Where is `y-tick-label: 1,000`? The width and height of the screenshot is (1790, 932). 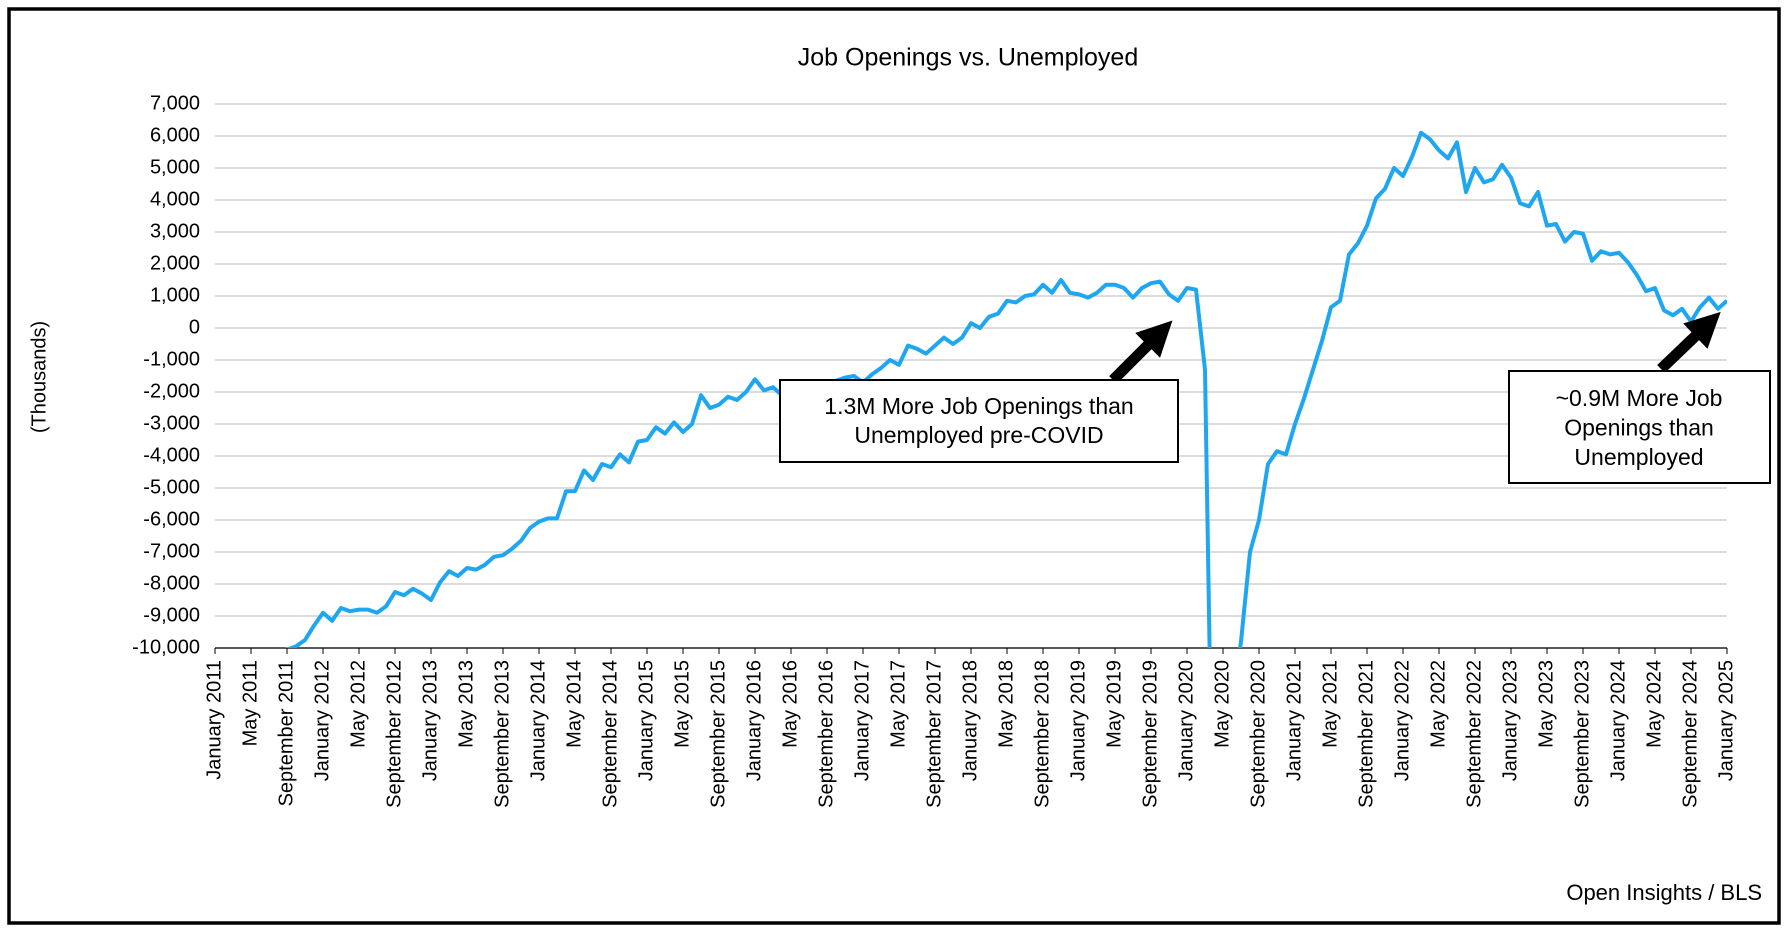 y-tick-label: 1,000 is located at coordinates (175, 295).